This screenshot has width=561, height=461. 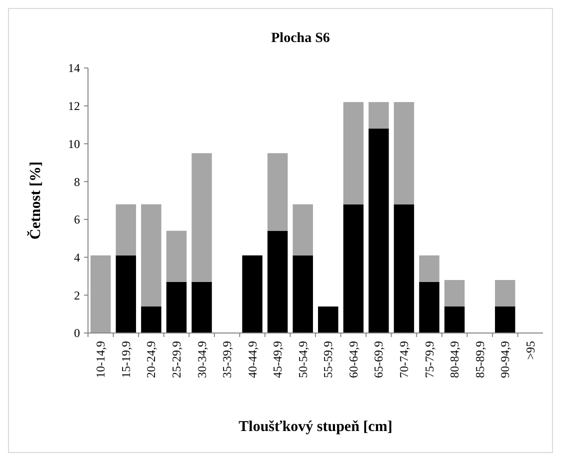 What do you see at coordinates (35, 201) in the screenshot?
I see `y-axis-title: Četnost [%]` at bounding box center [35, 201].